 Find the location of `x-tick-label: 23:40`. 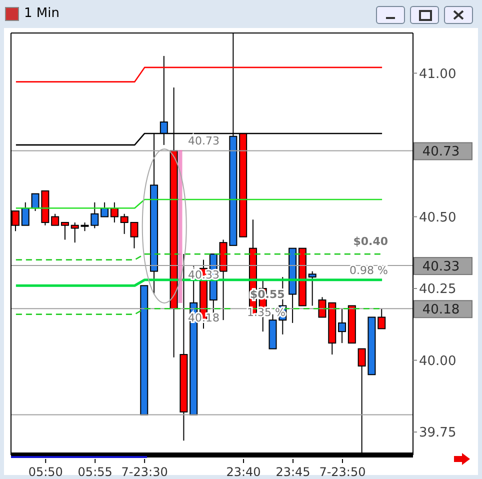

x-tick-label: 23:40 is located at coordinates (243, 472).